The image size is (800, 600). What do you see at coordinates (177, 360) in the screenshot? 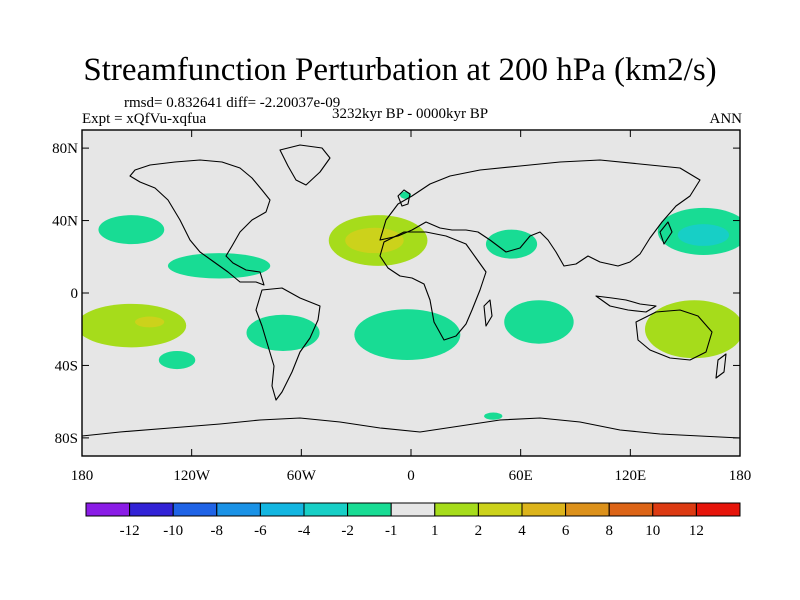
I see `region-s-pacific-neg` at bounding box center [177, 360].